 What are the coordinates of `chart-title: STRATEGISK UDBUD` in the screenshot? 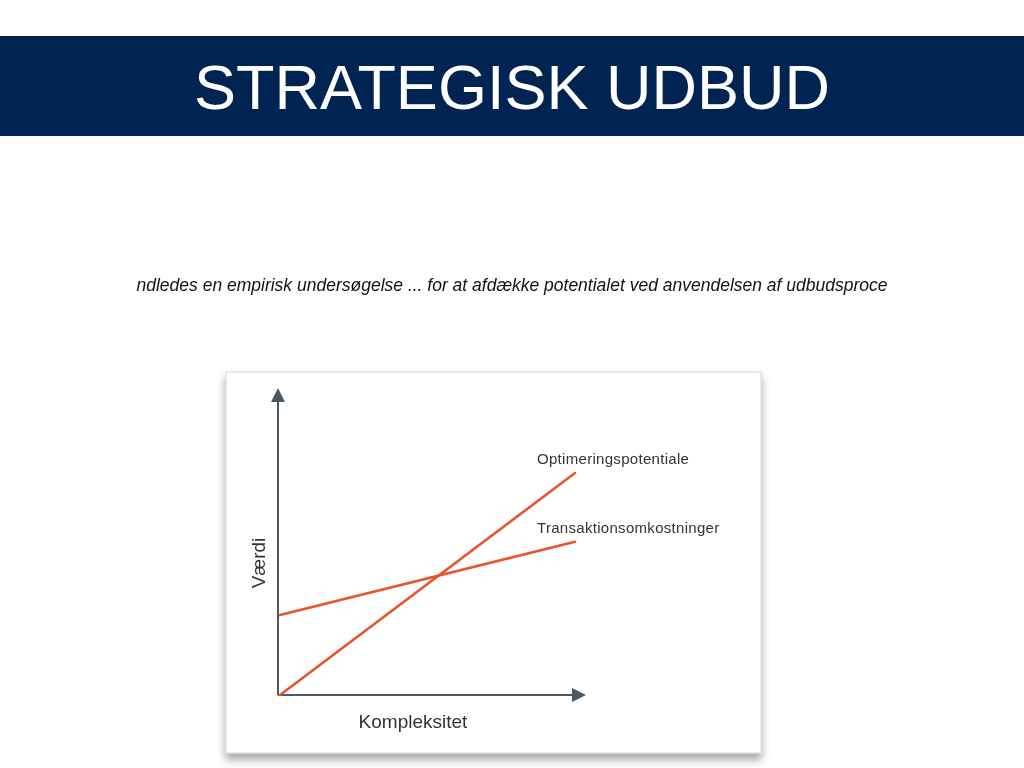 It's located at (512, 87).